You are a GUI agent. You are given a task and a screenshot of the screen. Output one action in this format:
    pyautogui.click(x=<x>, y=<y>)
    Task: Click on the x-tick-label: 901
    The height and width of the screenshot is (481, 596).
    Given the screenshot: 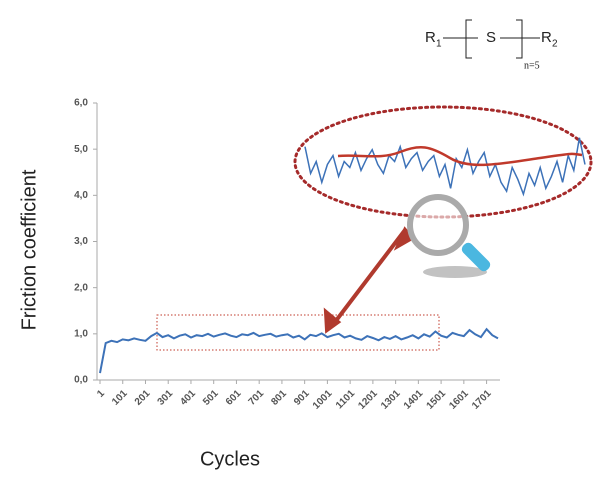 What is the action you would take?
    pyautogui.click(x=302, y=398)
    